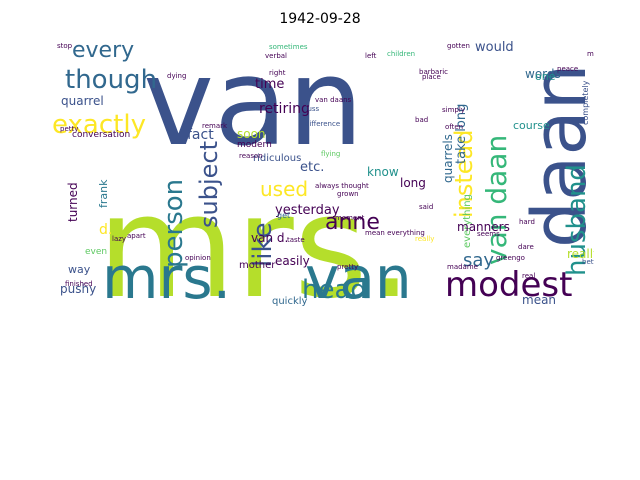 The width and height of the screenshot is (640, 480). I want to click on cloud-word: turned, so click(73, 202).